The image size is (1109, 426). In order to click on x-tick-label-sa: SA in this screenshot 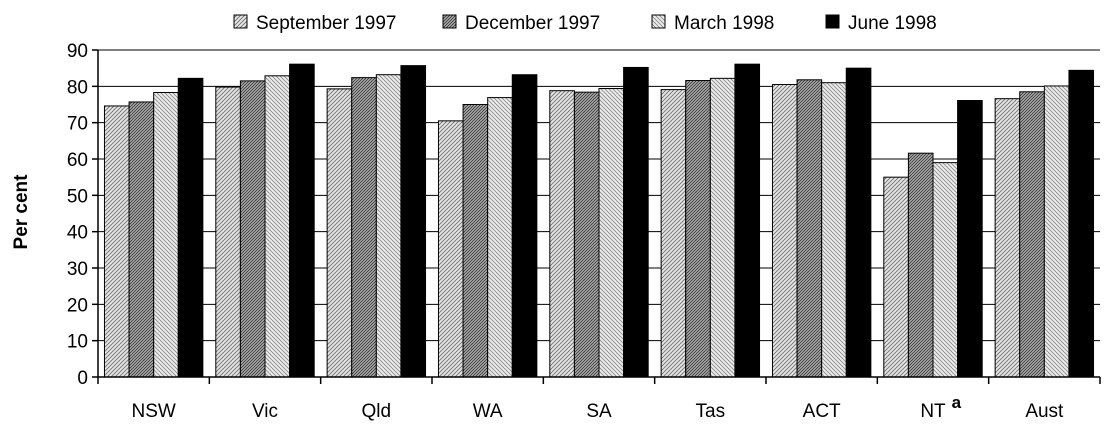, I will do `click(599, 411)`.